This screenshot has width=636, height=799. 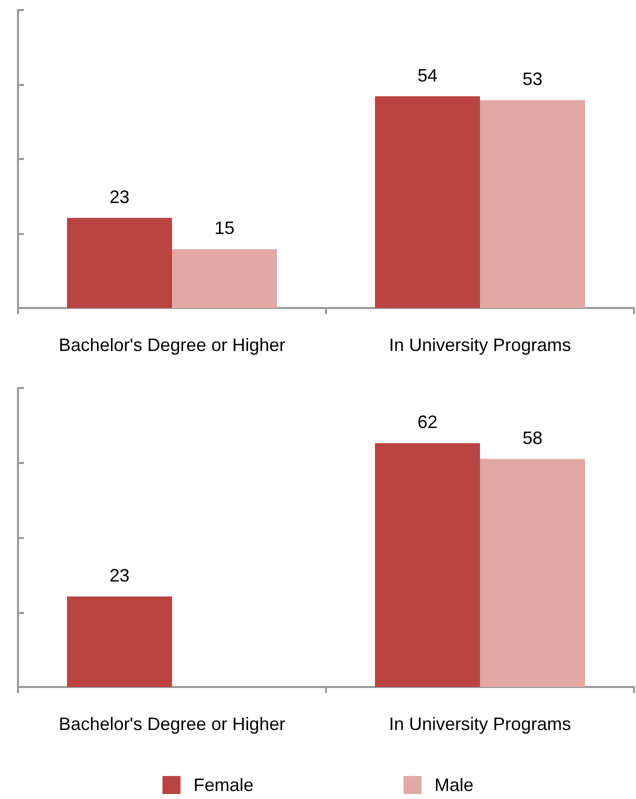 What do you see at coordinates (223, 785) in the screenshot?
I see `legend-label: Female` at bounding box center [223, 785].